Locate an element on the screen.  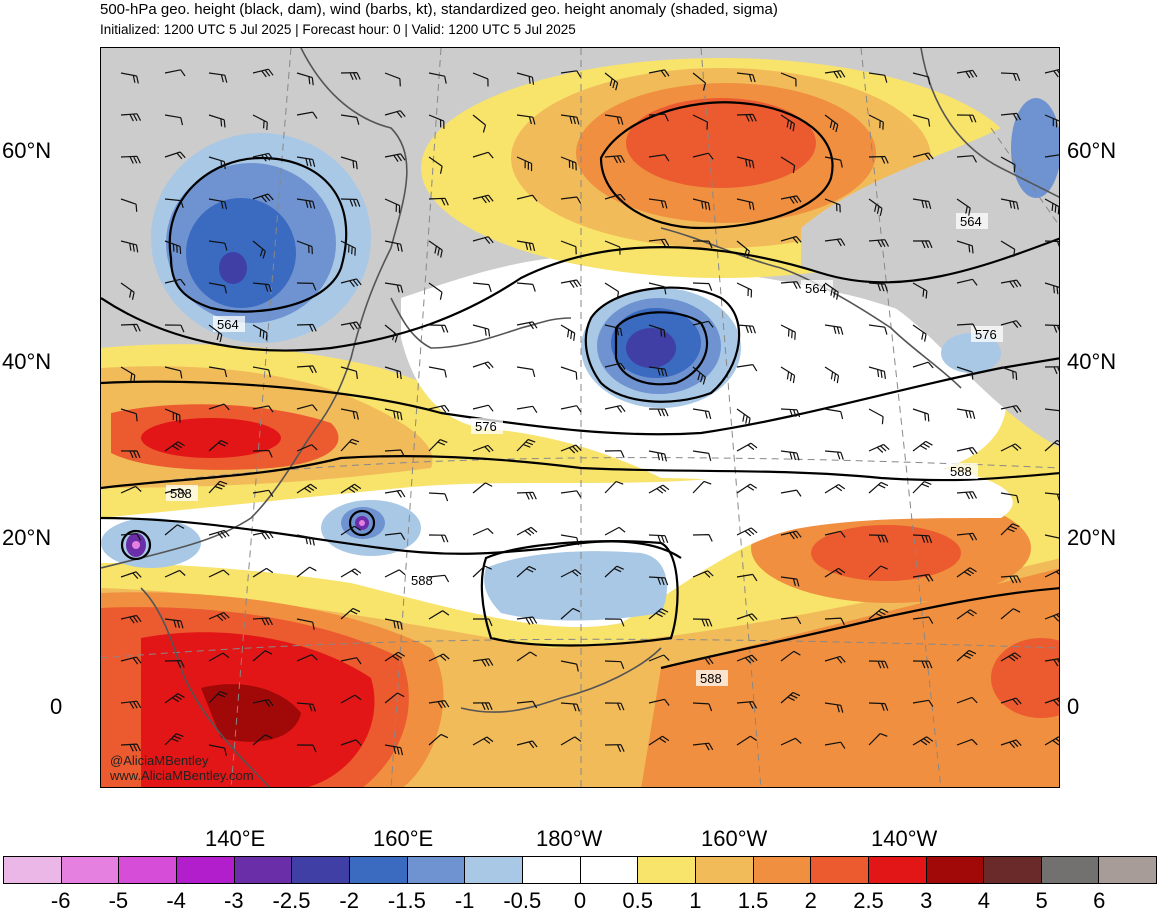
contour-tropics-box is located at coordinates (579, 593).